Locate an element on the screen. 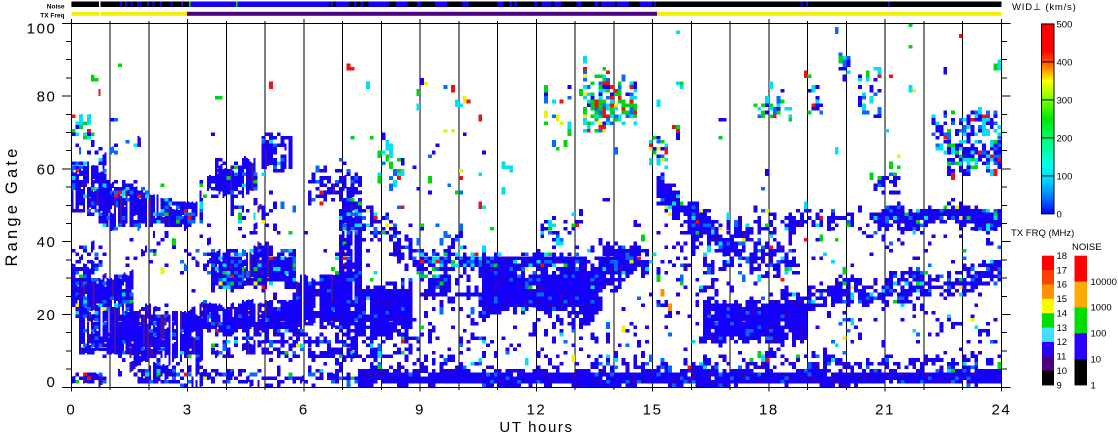  svg-text: 60 is located at coordinates (47, 169).